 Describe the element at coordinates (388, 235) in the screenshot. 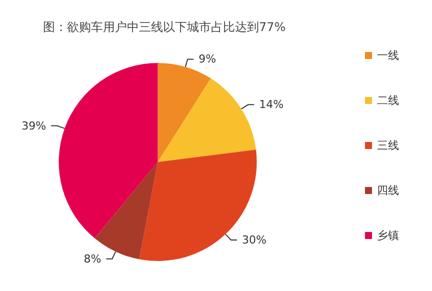

I see `legend-label: 乡镇` at that location.